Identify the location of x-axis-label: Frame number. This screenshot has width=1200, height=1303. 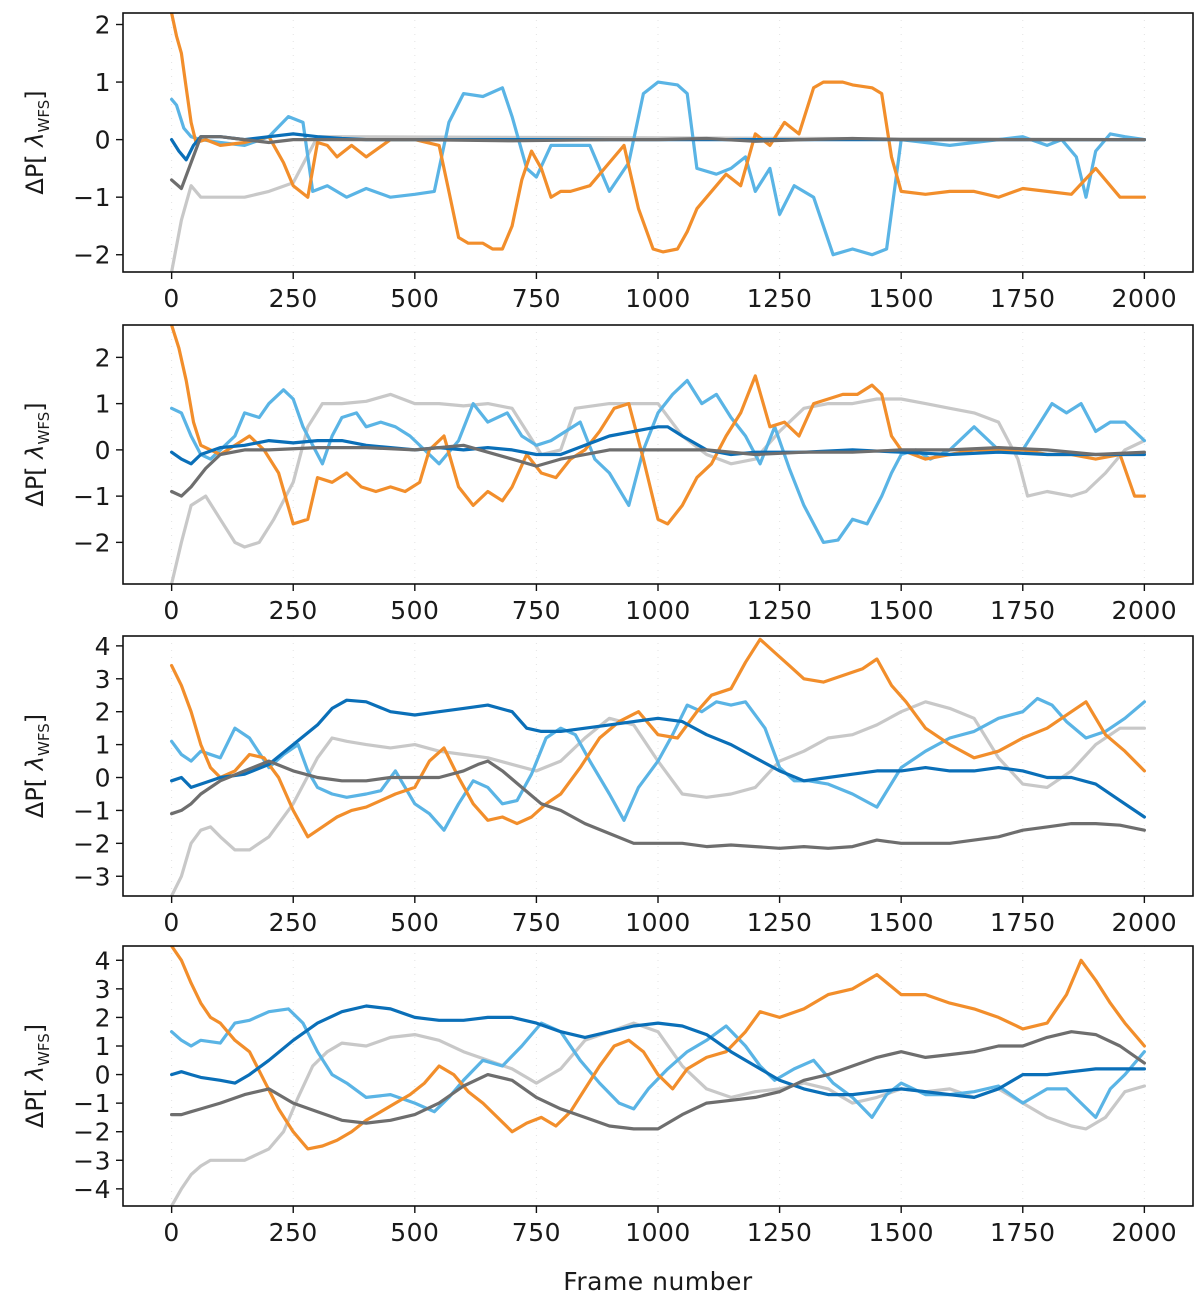
(658, 1281).